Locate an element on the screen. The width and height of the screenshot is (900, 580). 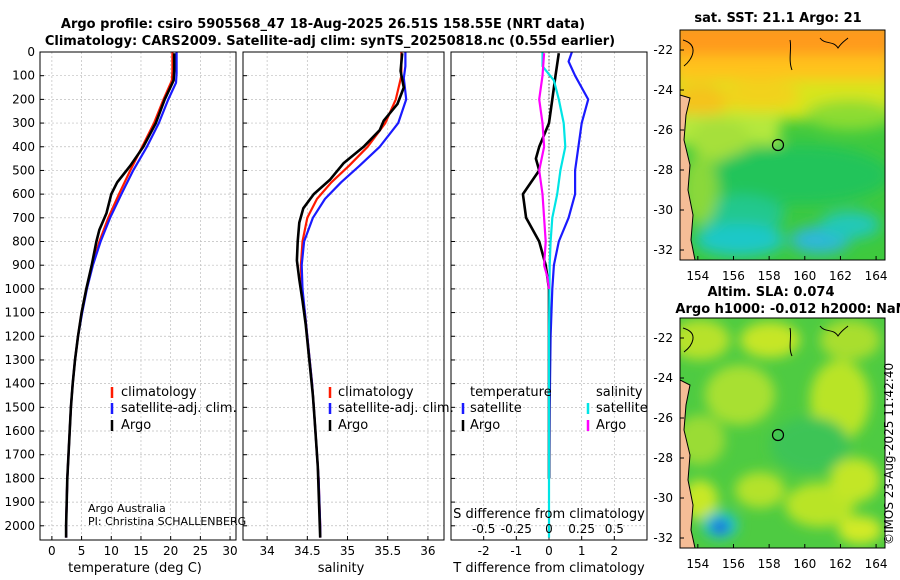
series-line-climatology is located at coordinates (351, 295).